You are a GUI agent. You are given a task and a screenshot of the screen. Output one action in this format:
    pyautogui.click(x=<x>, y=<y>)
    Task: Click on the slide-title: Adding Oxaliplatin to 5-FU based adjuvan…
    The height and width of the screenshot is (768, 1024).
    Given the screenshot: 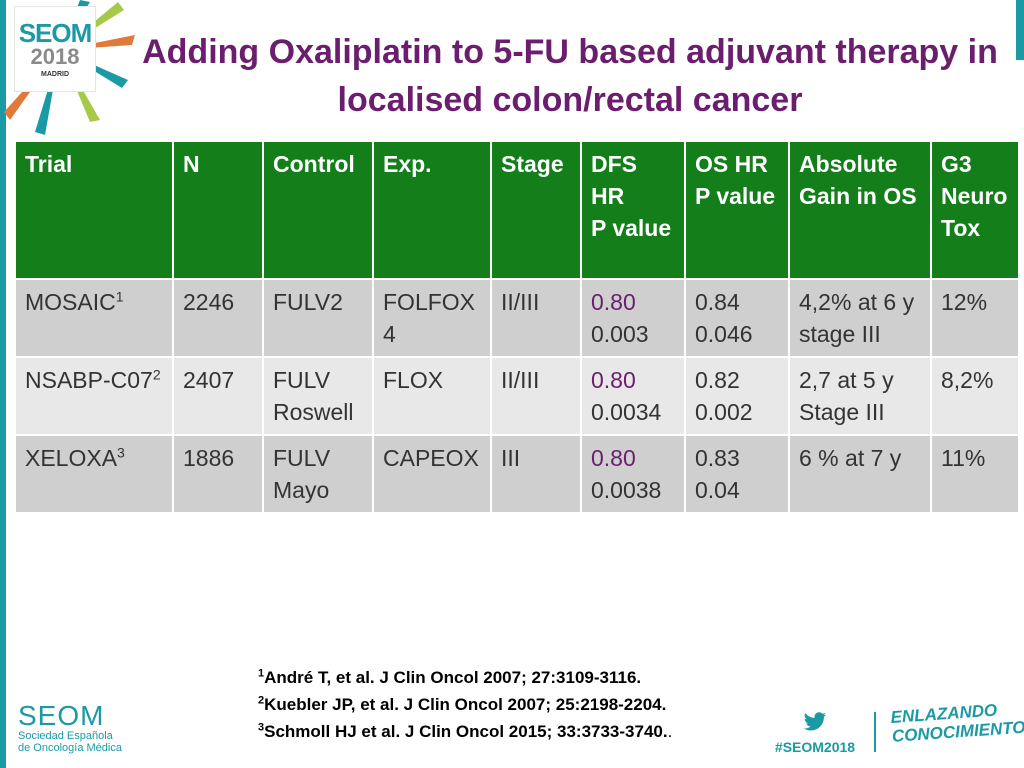 What is the action you would take?
    pyautogui.click(x=570, y=76)
    